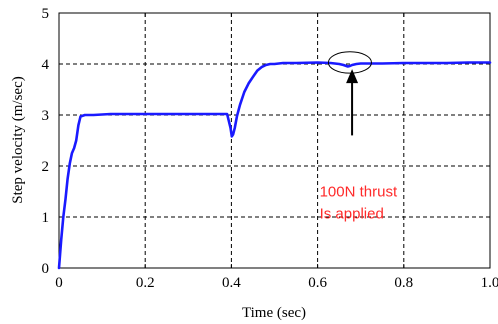  I want to click on x-tick-label: 1.0, so click(489, 283).